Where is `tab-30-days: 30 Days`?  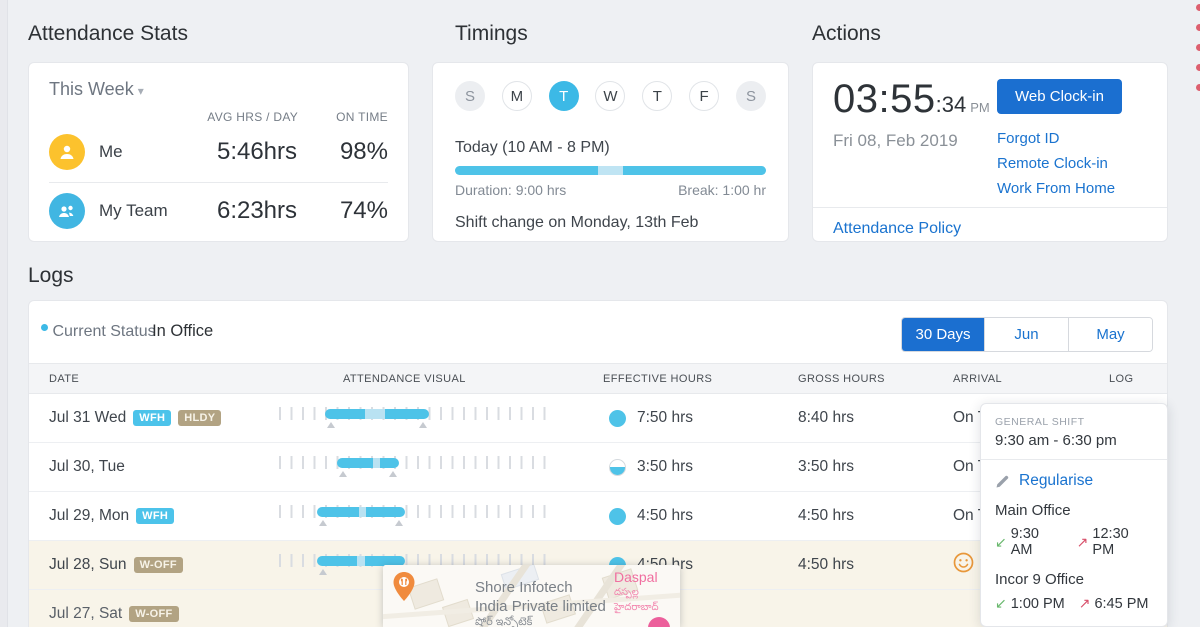 tab-30-days: 30 Days is located at coordinates (943, 334).